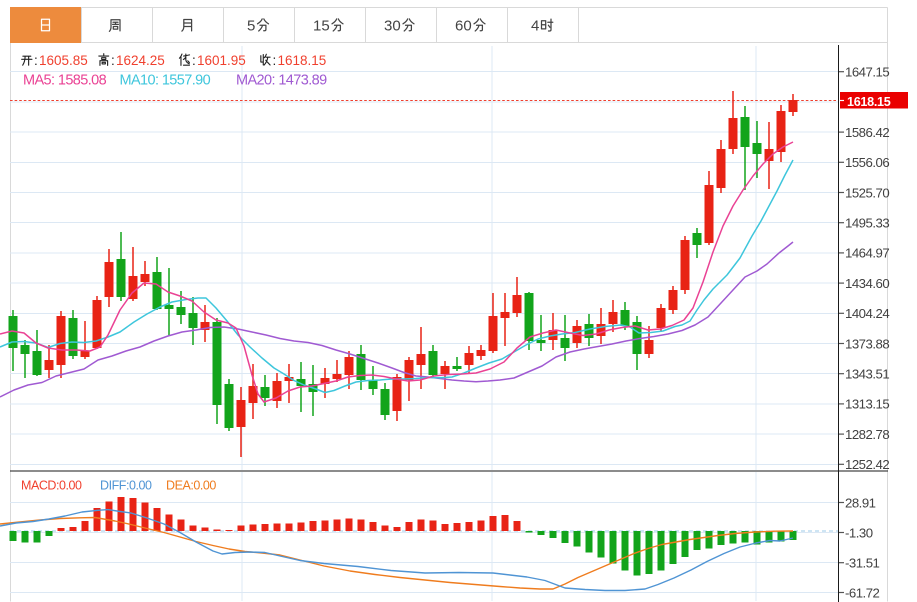 The height and width of the screenshot is (602, 917). I want to click on svg-text: 1373.88, so click(867, 343).